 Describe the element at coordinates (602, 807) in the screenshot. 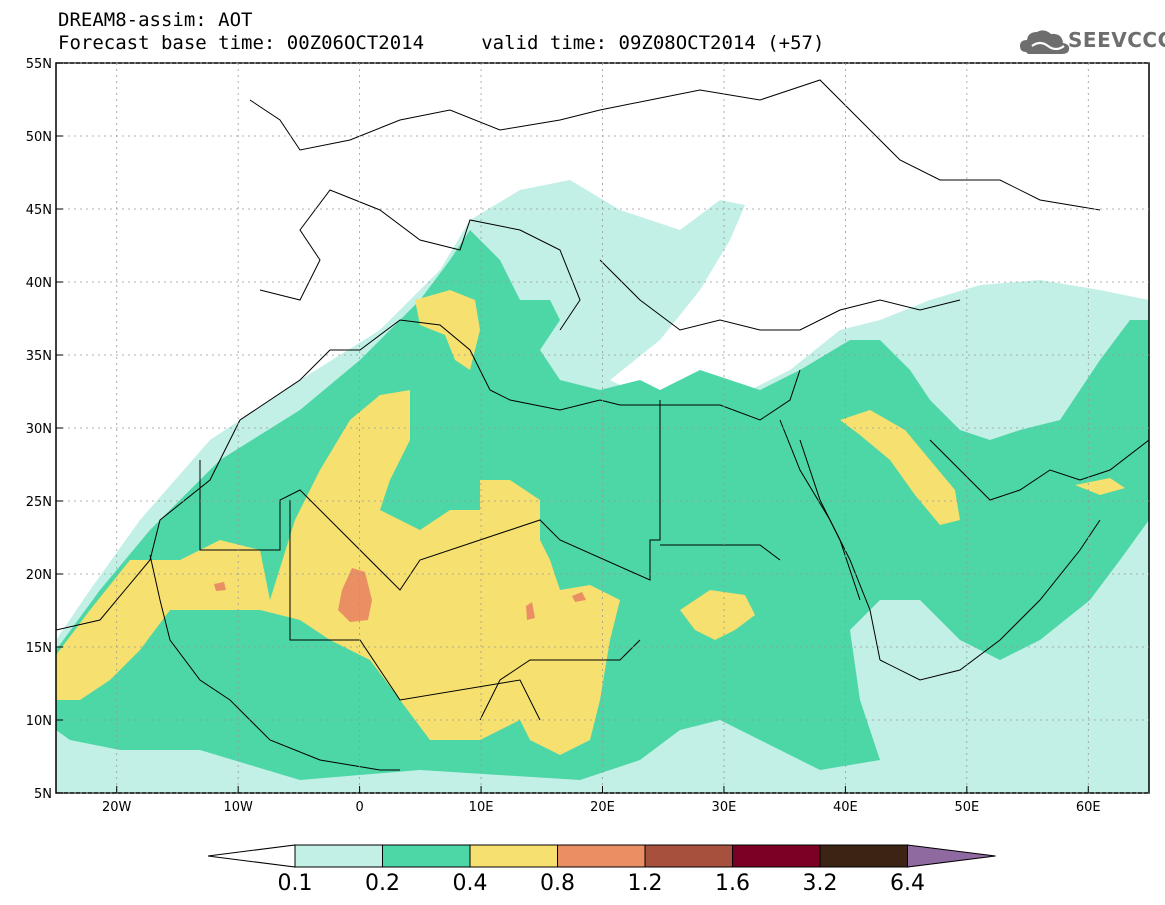

I see `lon-tick-label: 20E` at that location.